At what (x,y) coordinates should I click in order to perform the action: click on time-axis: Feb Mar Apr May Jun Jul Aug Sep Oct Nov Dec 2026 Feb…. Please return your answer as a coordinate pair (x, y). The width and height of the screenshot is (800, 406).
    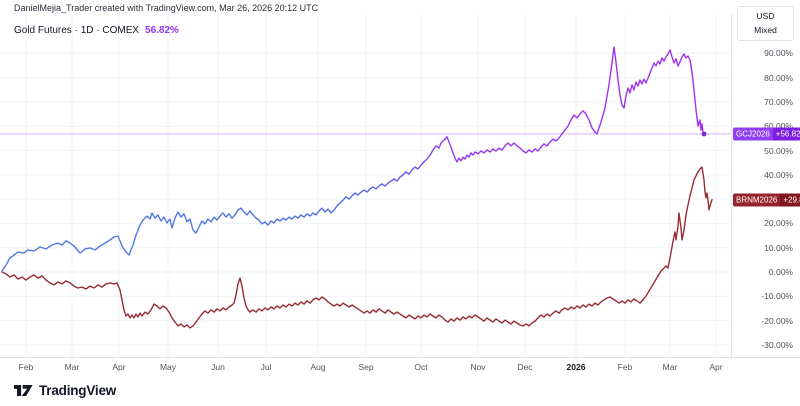
    Looking at the image, I should click on (400, 366).